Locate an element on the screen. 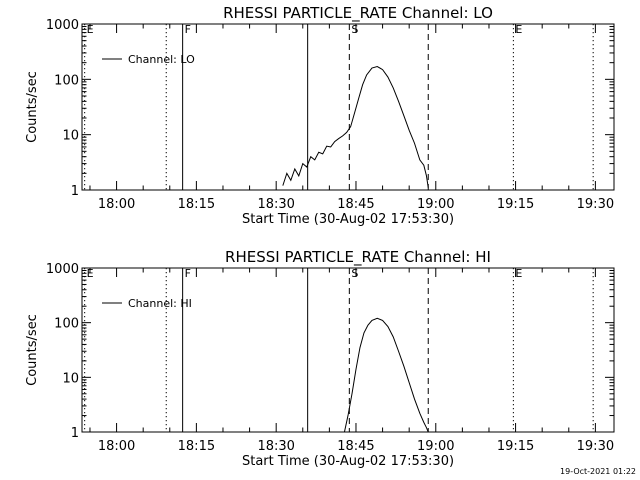 This screenshot has height=480, width=640. chart-title: RHESSI PARTICLE_RATE Channel: HI is located at coordinates (358, 257).